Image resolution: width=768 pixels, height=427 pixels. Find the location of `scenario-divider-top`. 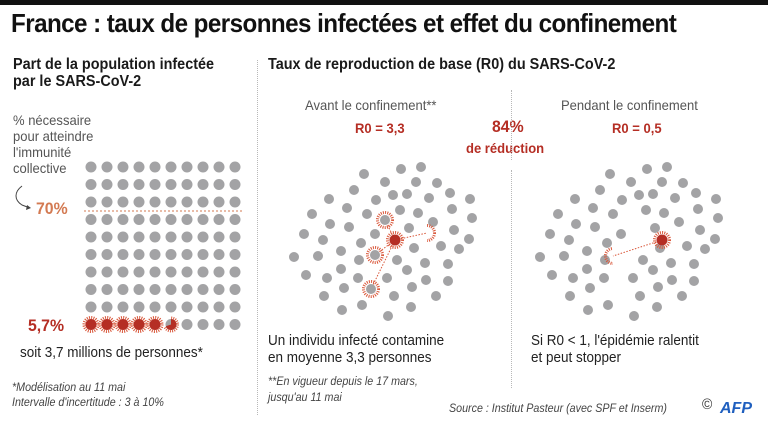

scenario-divider-top is located at coordinates (511, 125).